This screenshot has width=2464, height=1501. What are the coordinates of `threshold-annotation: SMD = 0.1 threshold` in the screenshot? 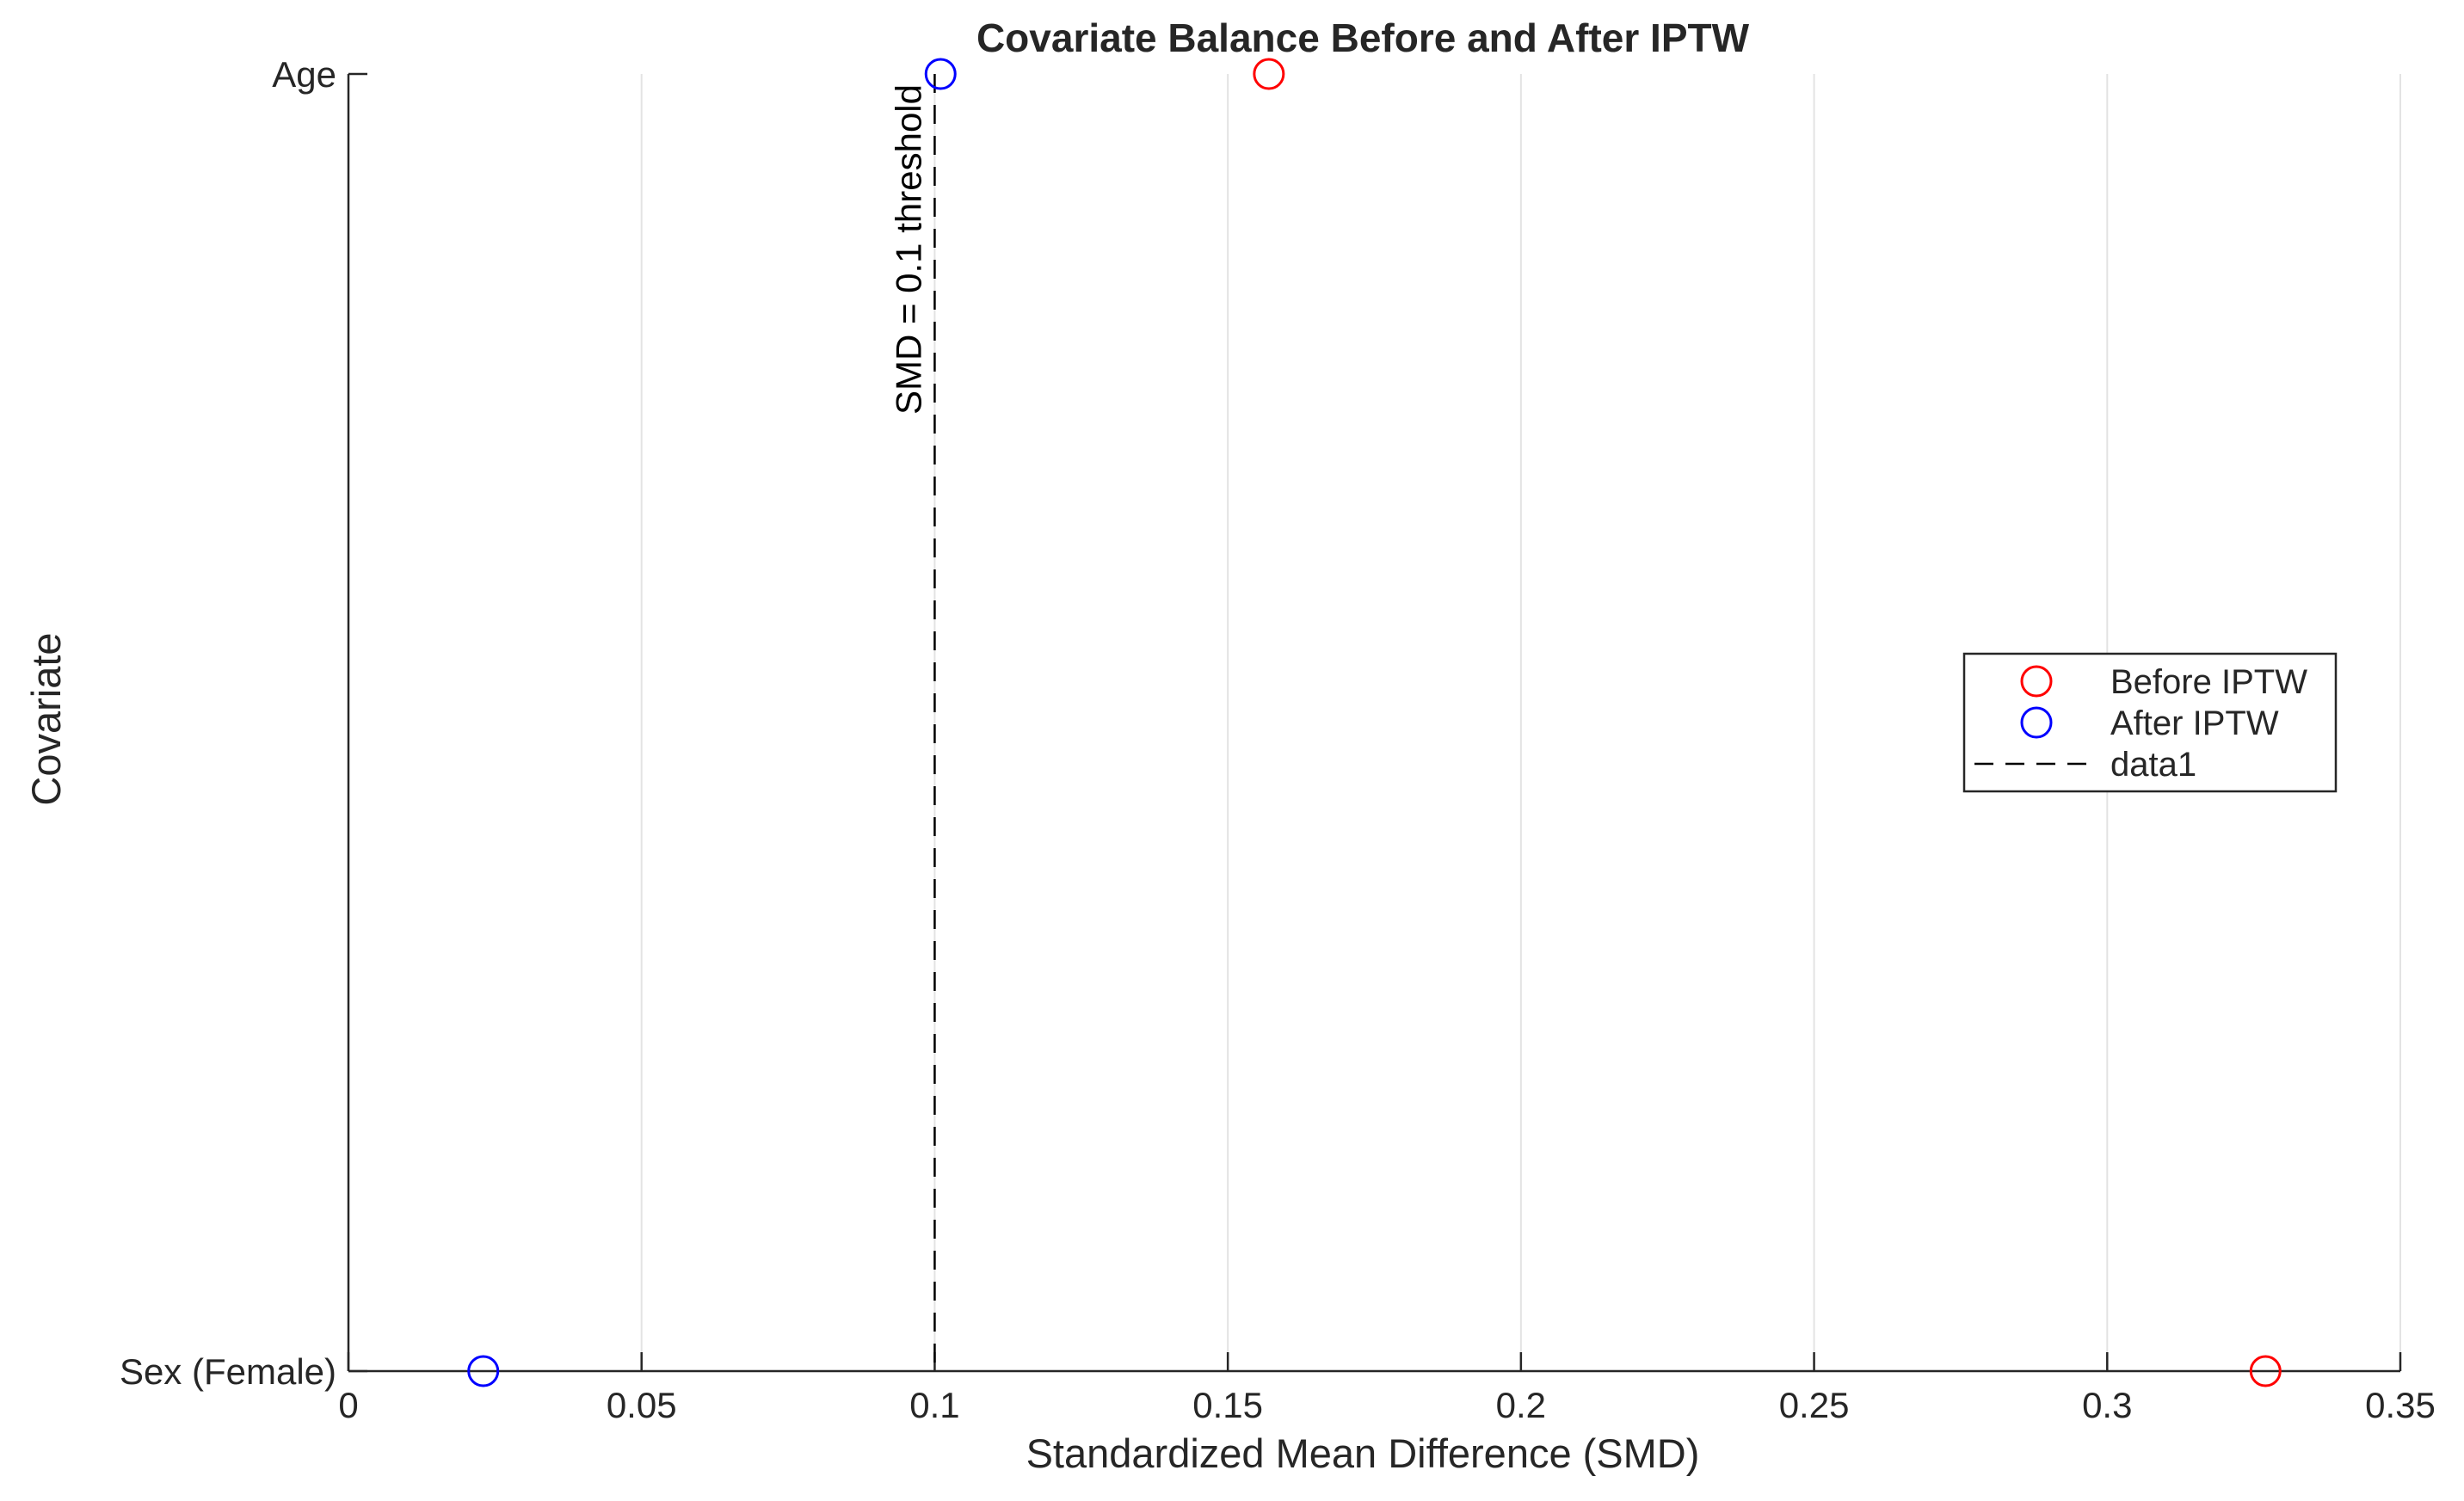 It's located at (908, 250).